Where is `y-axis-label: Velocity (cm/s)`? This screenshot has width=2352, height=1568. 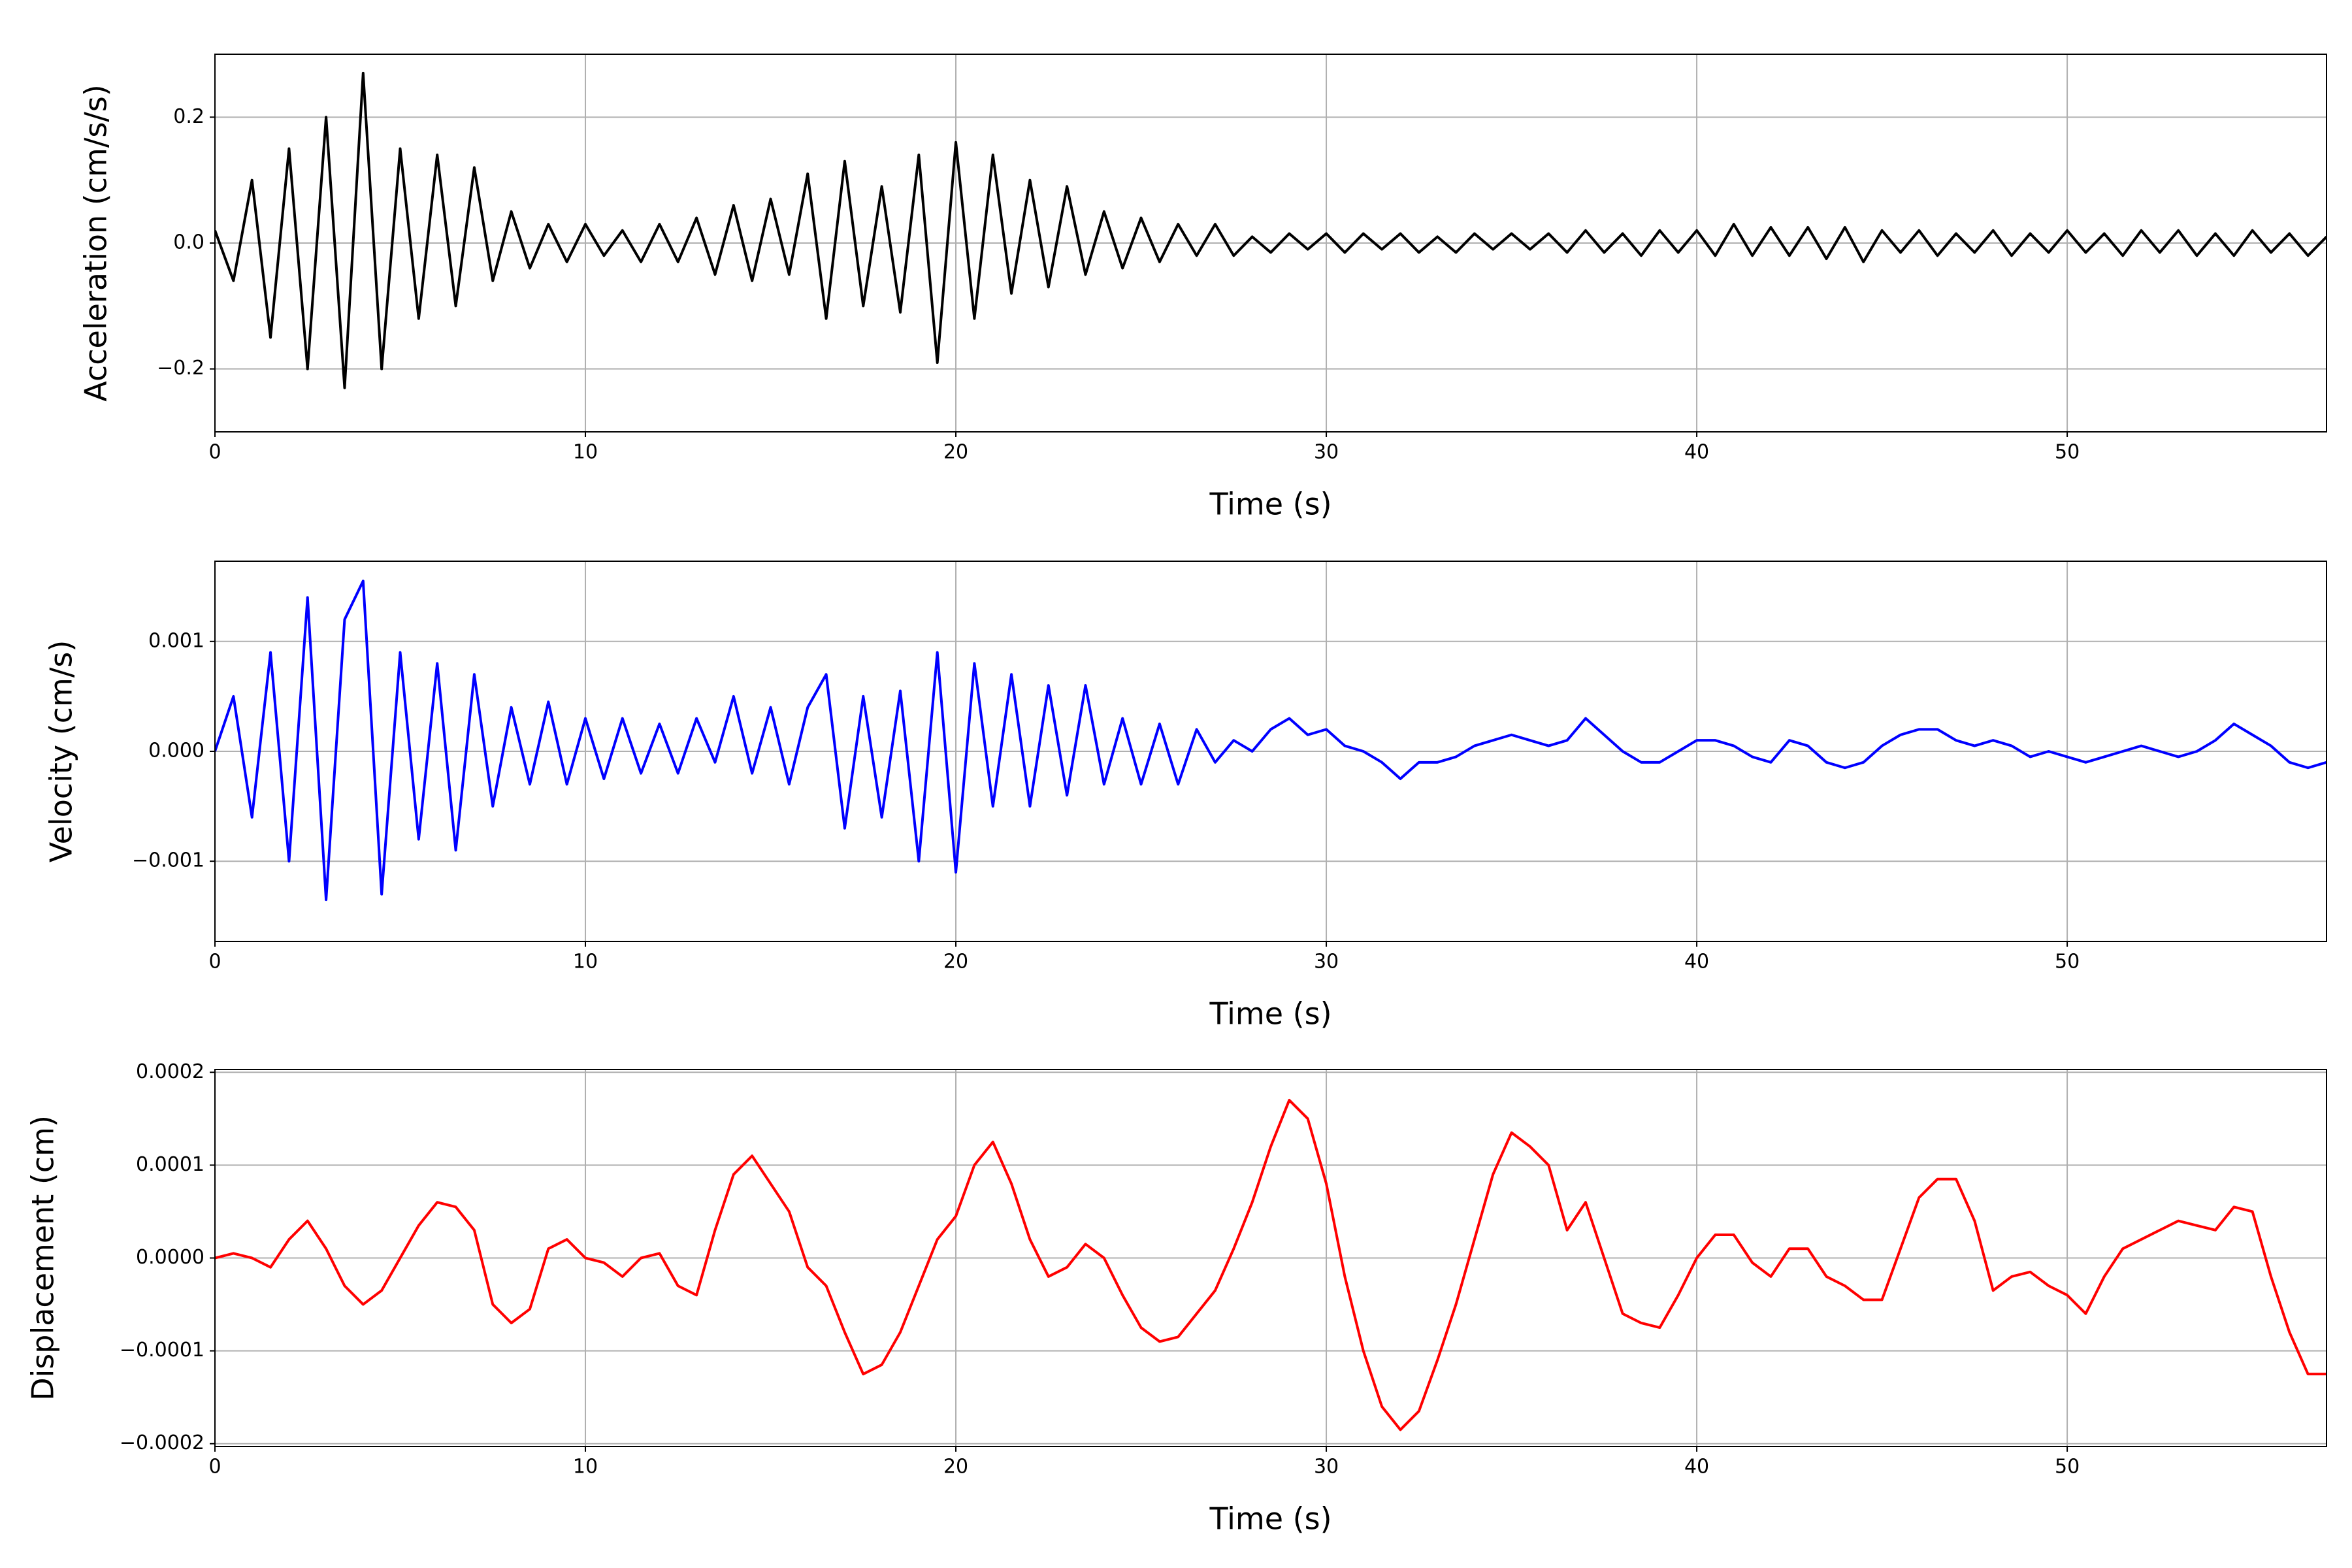
y-axis-label: Velocity (cm/s) is located at coordinates (61, 751).